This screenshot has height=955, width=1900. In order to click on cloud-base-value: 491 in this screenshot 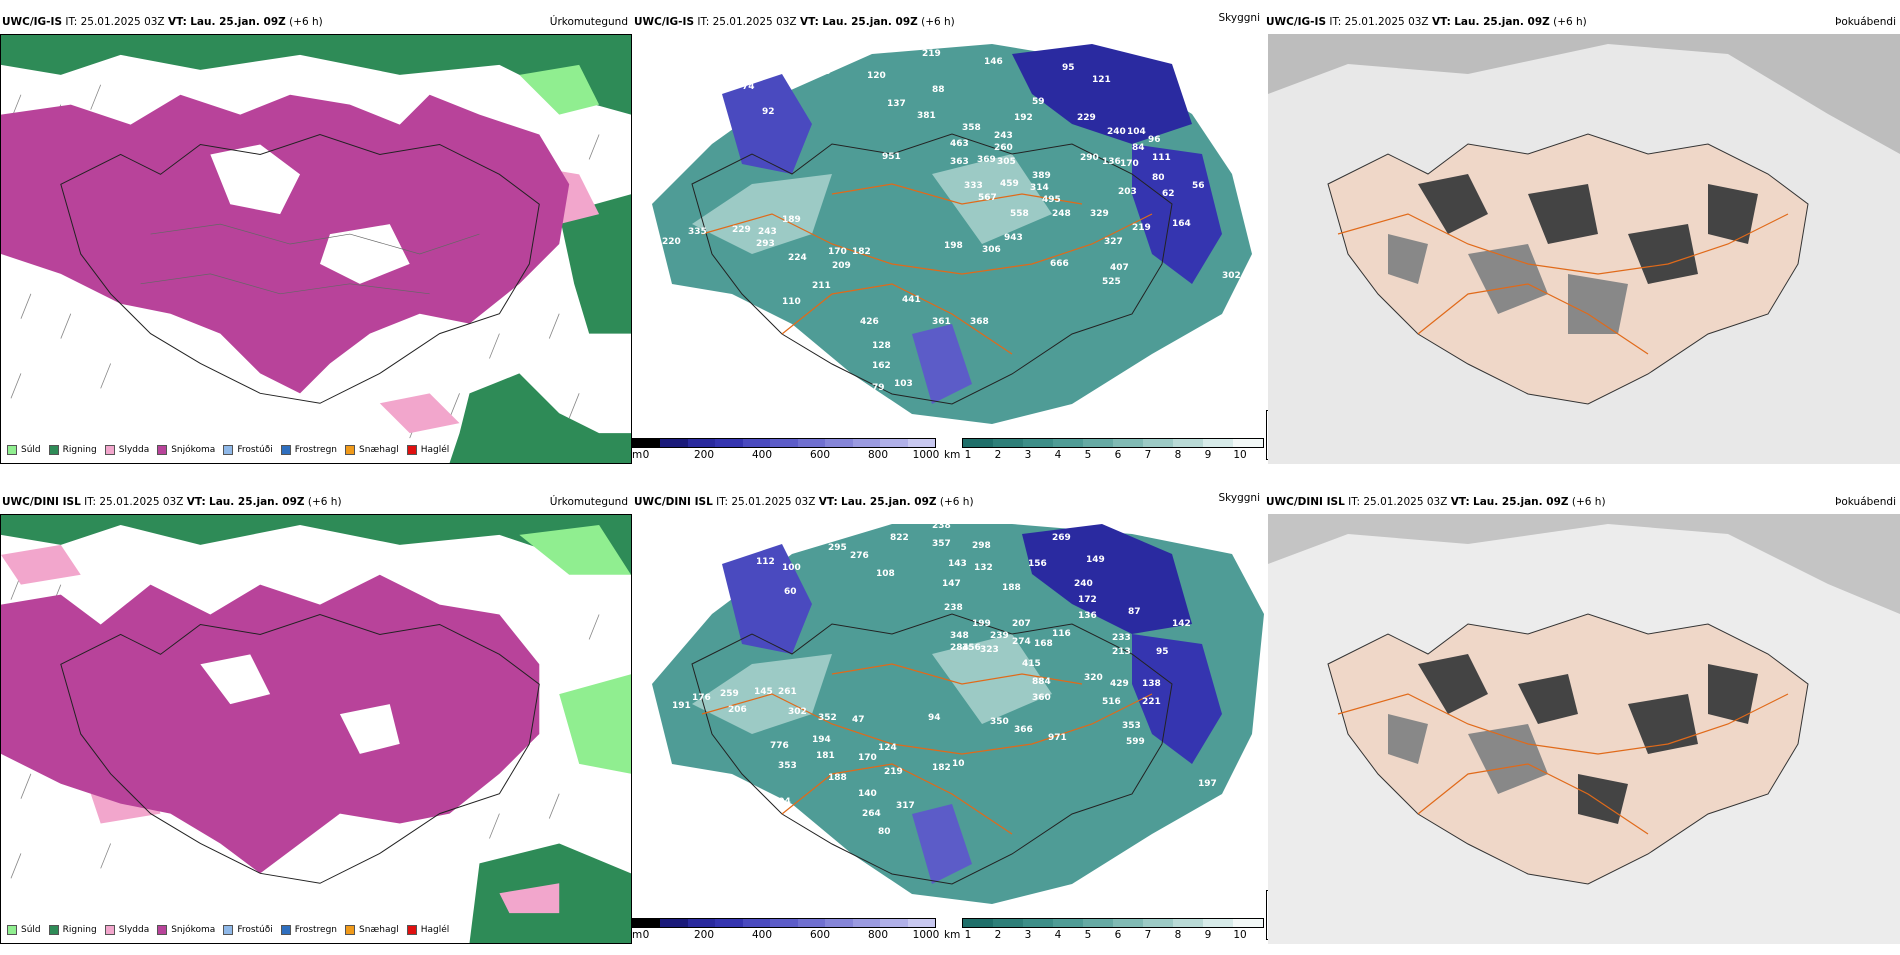, I will do `click(1171, 538)`.